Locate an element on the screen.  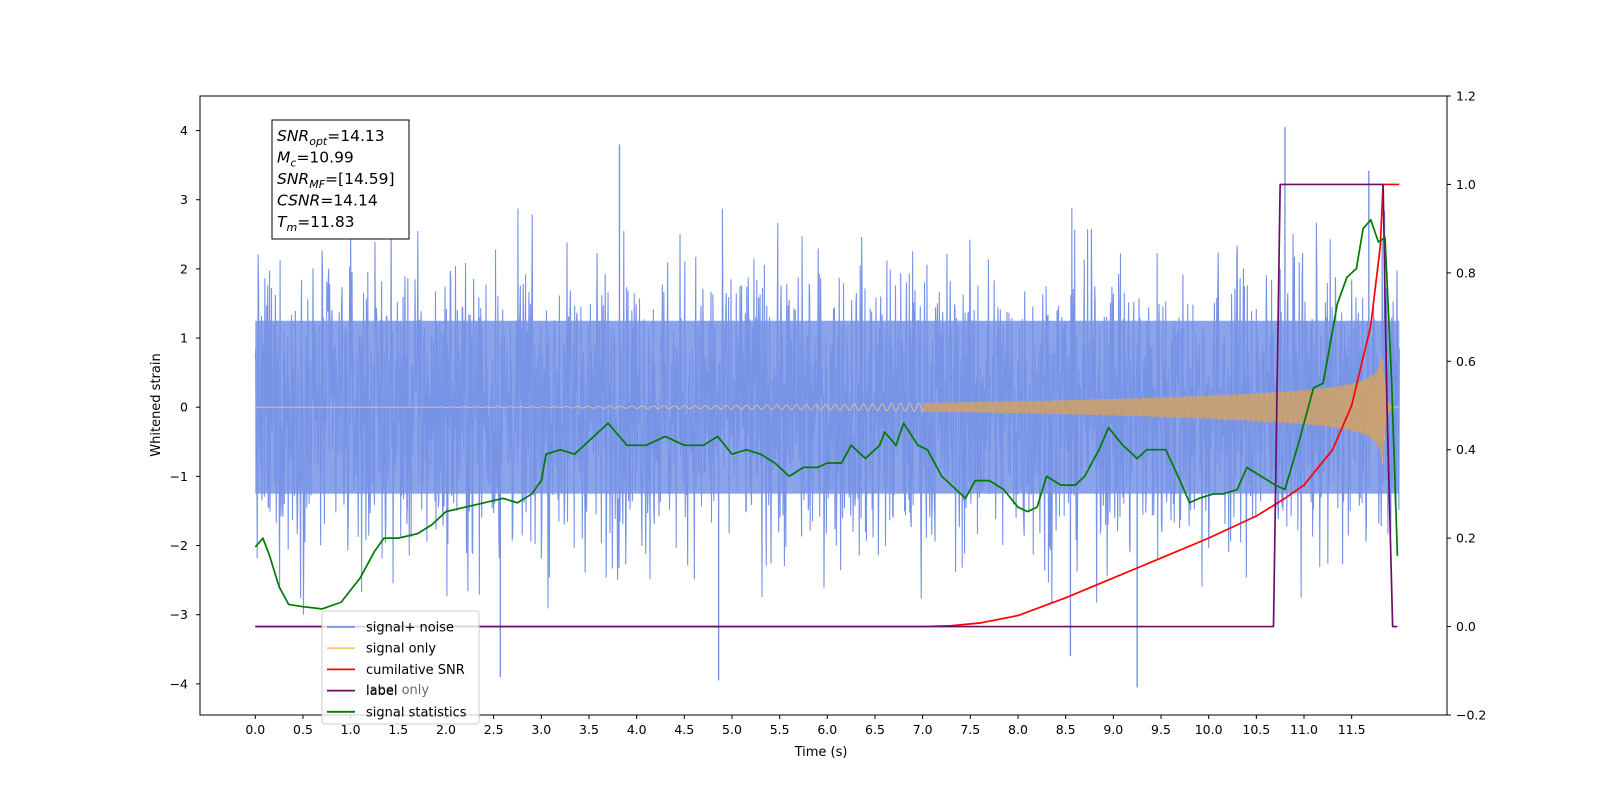
x-tick-label: 0.0 is located at coordinates (255, 729).